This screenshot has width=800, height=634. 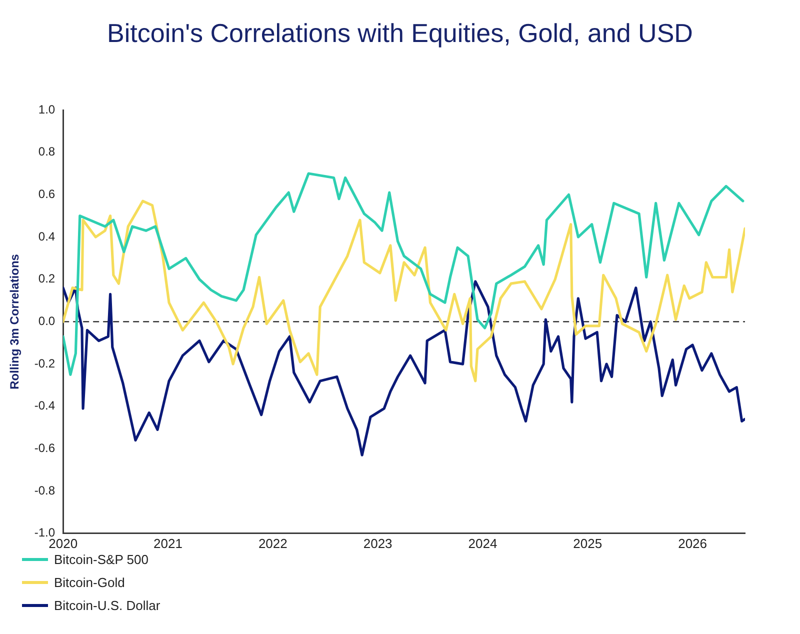 I want to click on y-tick-label: 0.8, so click(x=47, y=151).